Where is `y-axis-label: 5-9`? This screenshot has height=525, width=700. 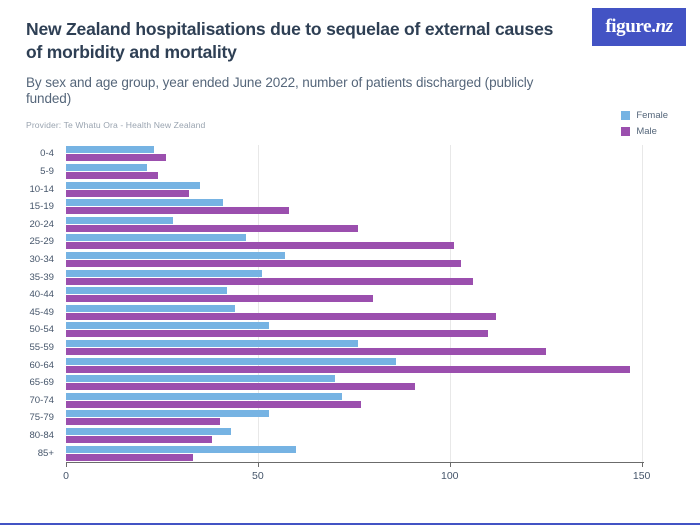
y-axis-label: 5-9 is located at coordinates (47, 171).